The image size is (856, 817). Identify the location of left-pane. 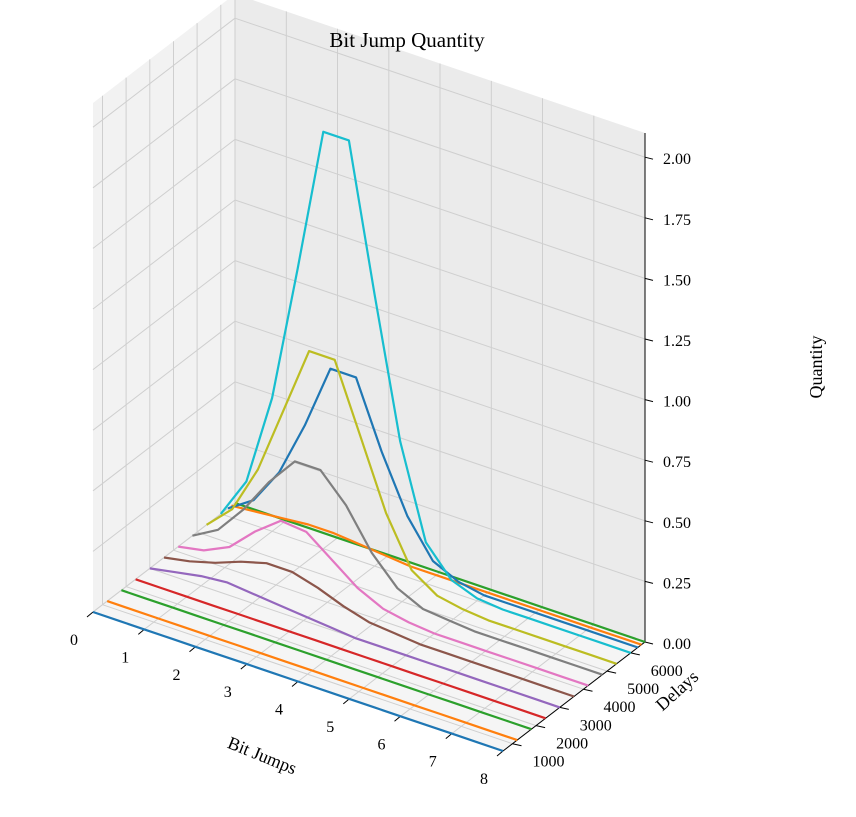
(164, 306).